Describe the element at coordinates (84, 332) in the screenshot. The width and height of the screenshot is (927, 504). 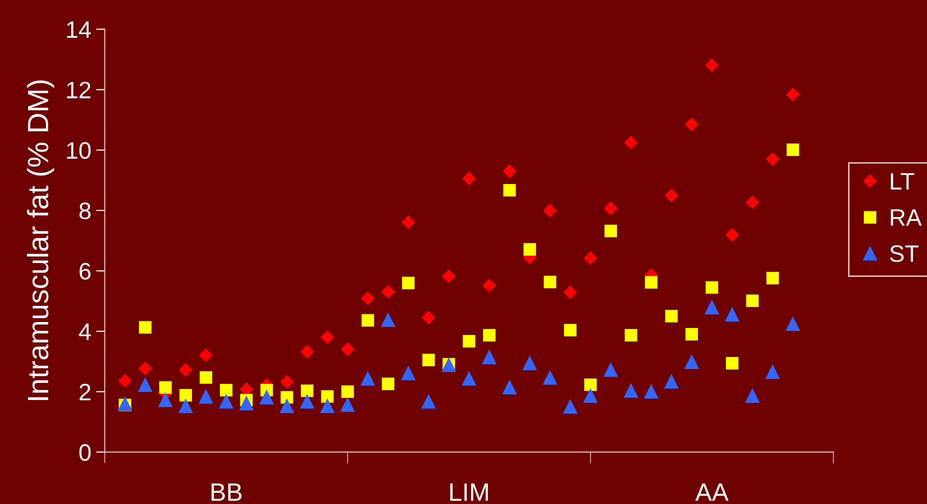
I see `y-tick-label: 4` at that location.